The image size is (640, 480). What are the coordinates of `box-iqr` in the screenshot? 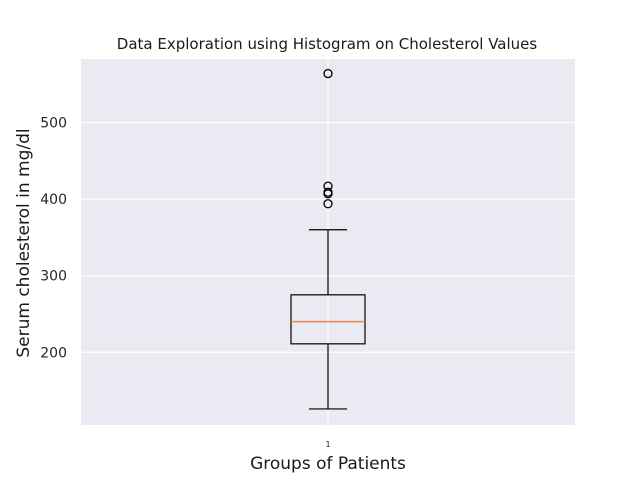 It's located at (328, 319).